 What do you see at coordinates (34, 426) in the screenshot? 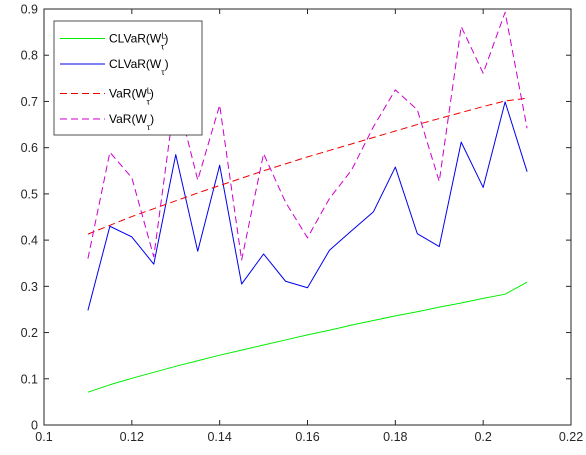
I see `y-tick-label: 0` at bounding box center [34, 426].